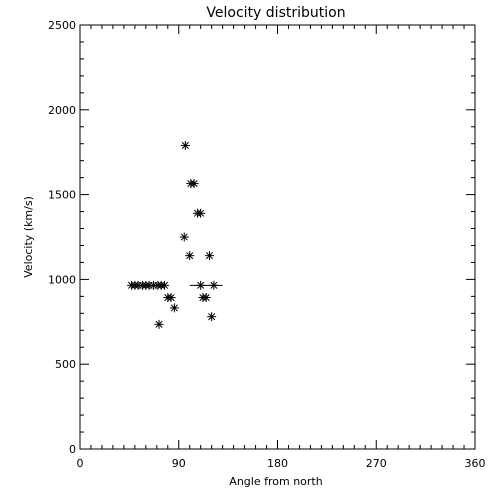 The image size is (500, 500). I want to click on y-axis-tick-labels: 0 500 1000 1500 2000 2500, so click(62, 237).